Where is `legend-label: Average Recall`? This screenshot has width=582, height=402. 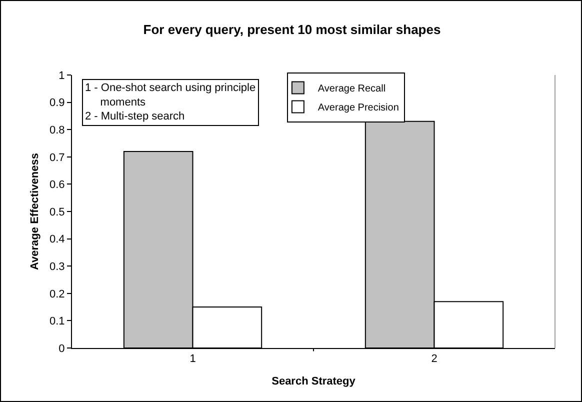 legend-label: Average Recall is located at coordinates (352, 89).